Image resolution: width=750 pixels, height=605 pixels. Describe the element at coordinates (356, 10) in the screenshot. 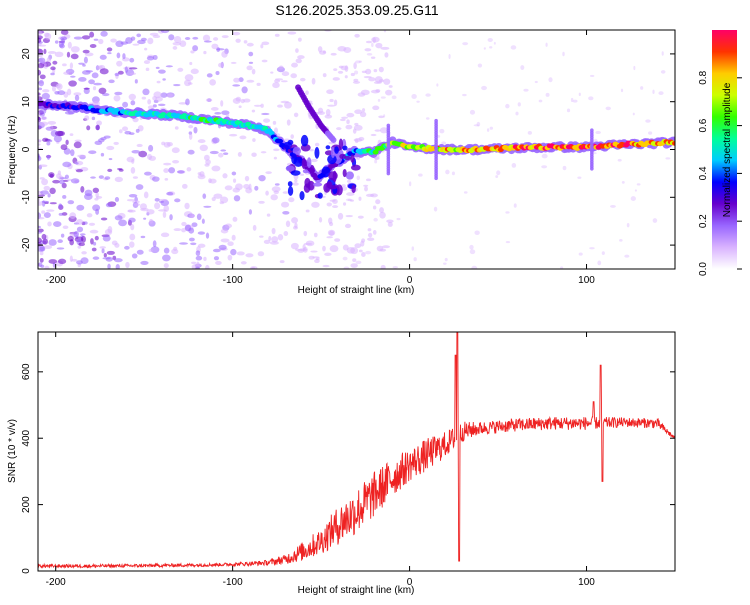

I see `chart-title: S126.2025.353.09.25.G11` at that location.